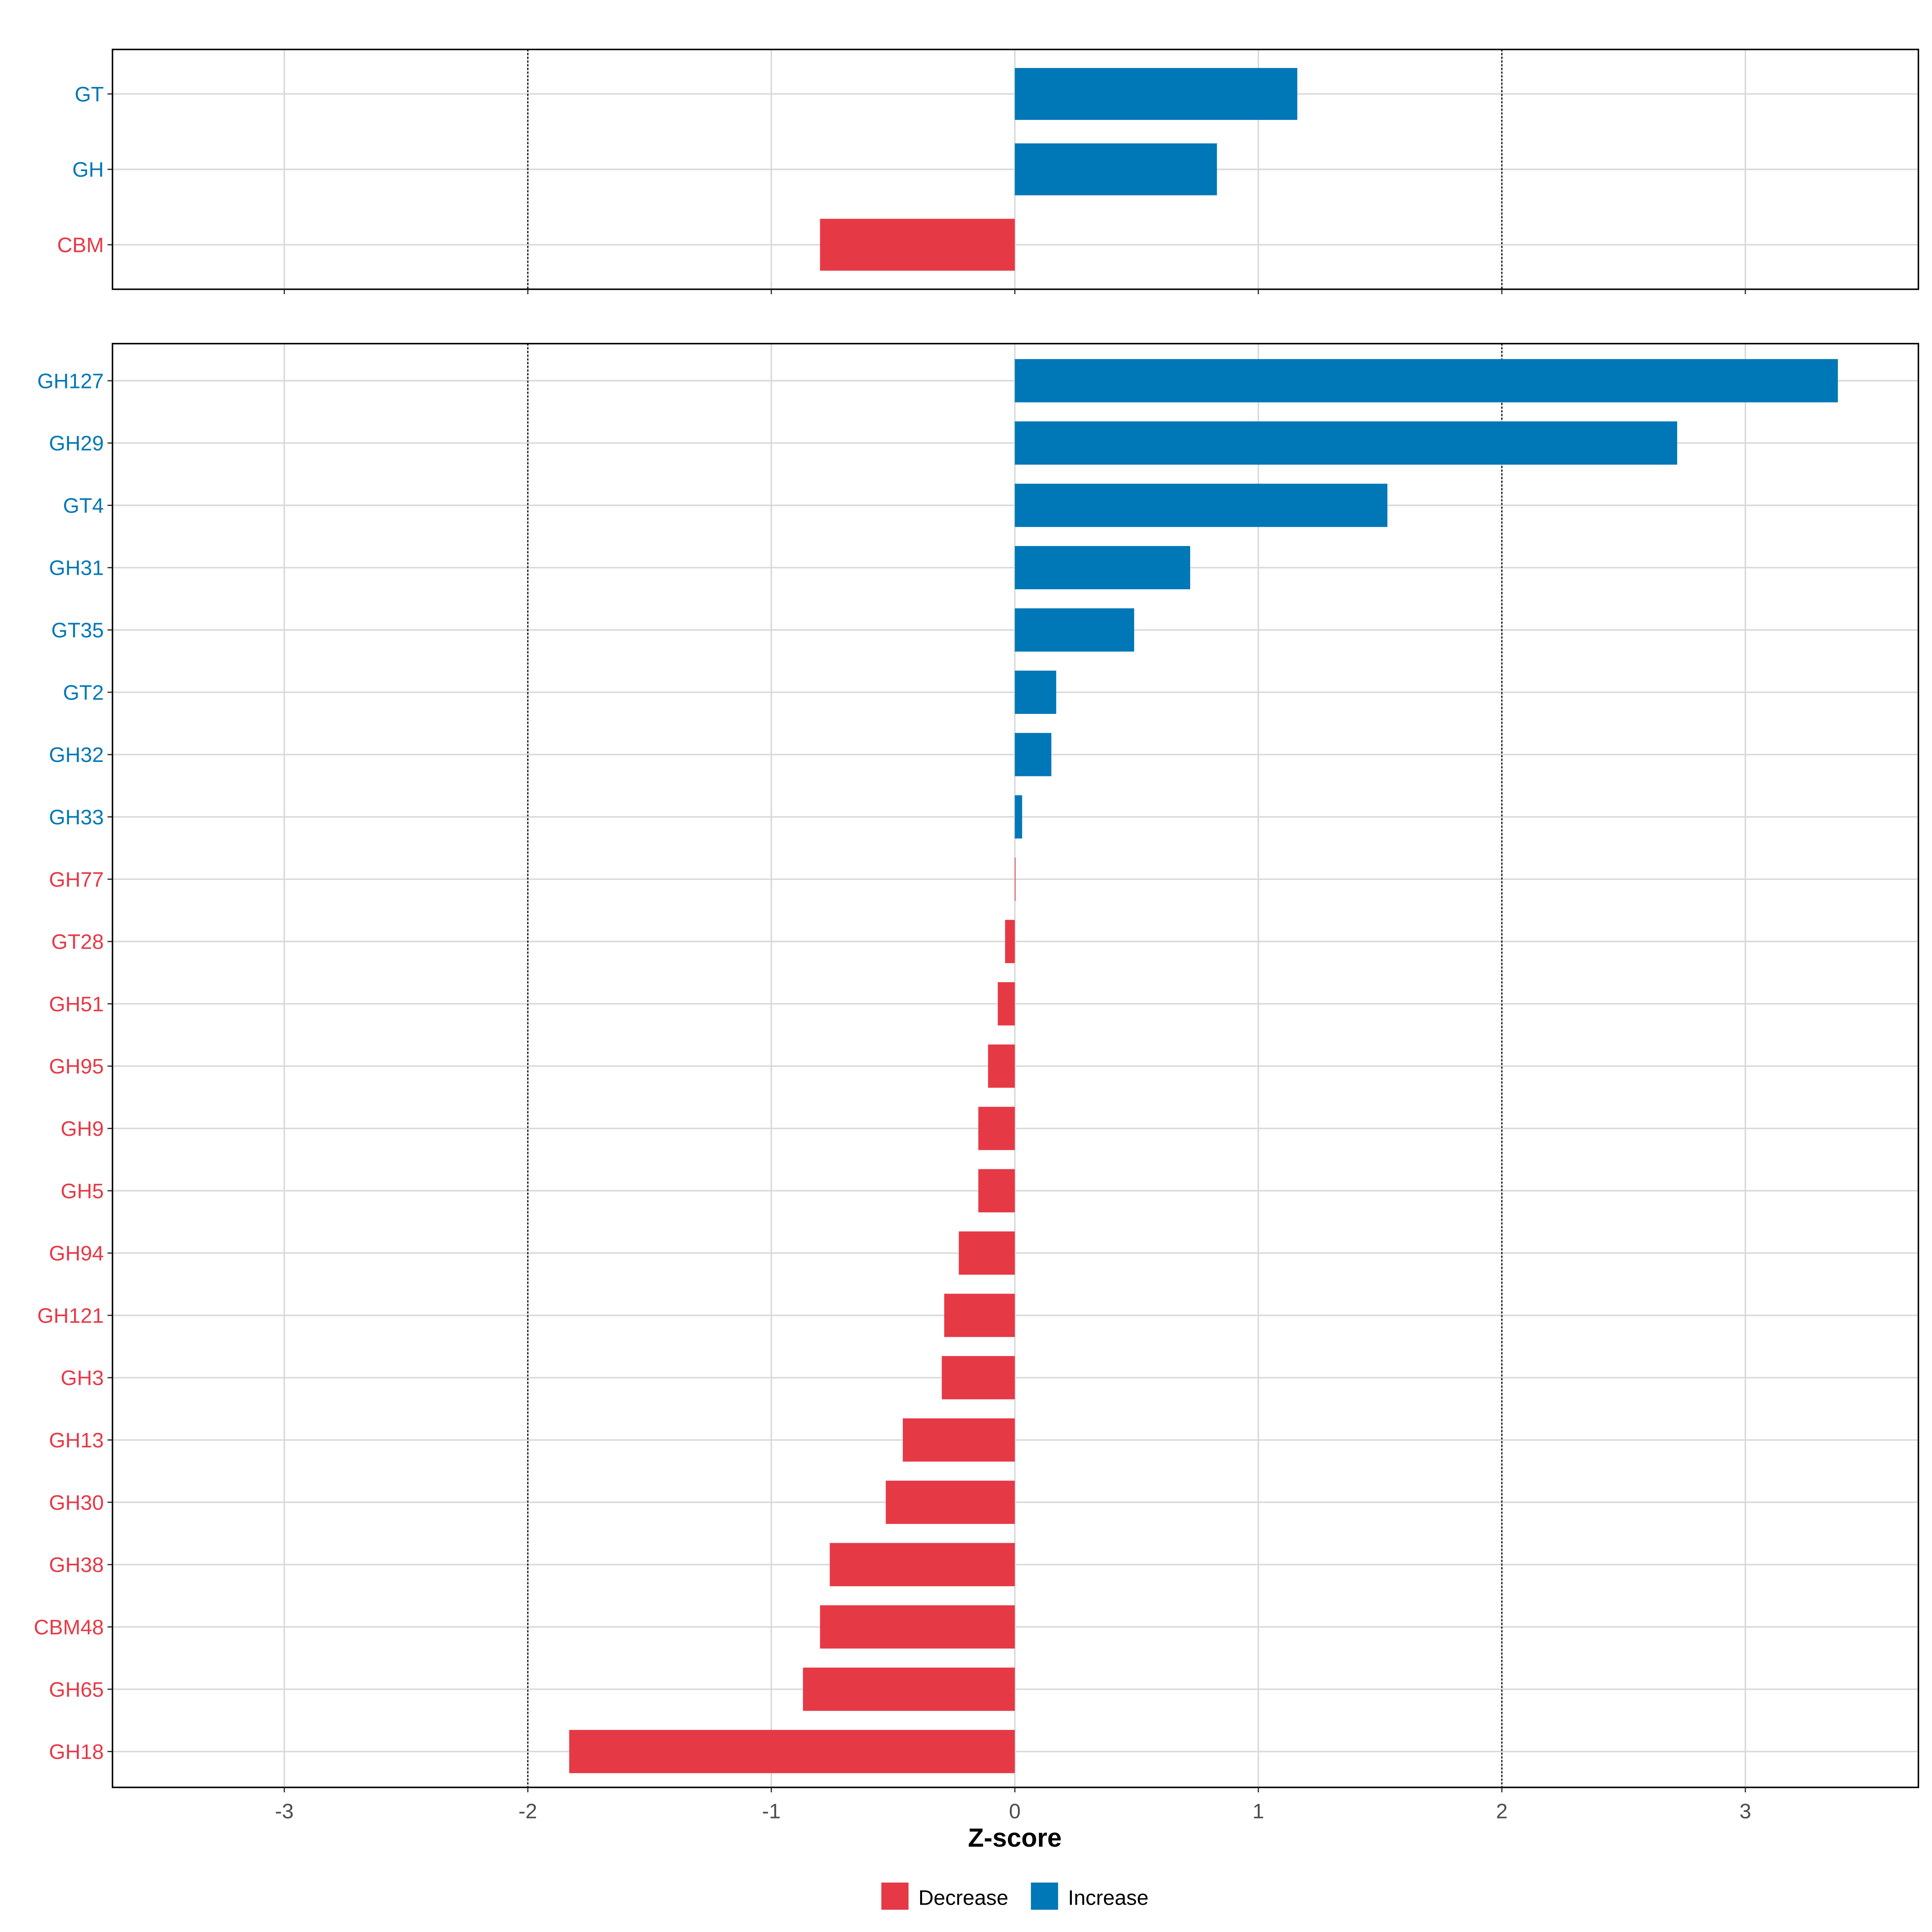  Describe the element at coordinates (1258, 1811) in the screenshot. I see `x-tick-label: 1` at that location.